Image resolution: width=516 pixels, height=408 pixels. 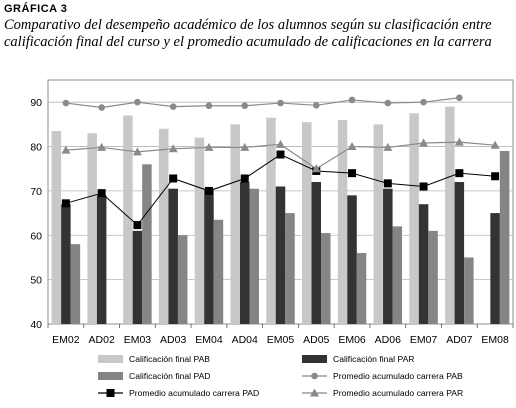 What do you see at coordinates (36, 103) in the screenshot?
I see `y-tick-label: 90` at bounding box center [36, 103].